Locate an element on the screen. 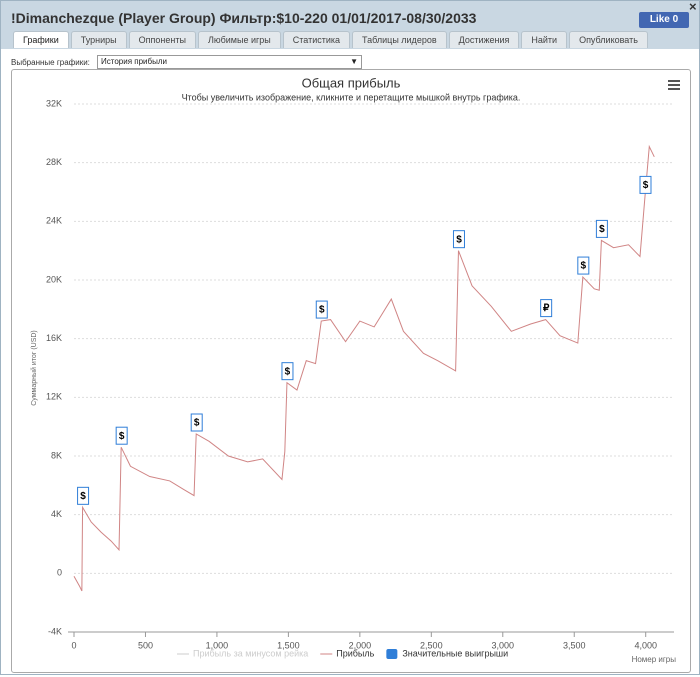 The height and width of the screenshot is (677, 700). y-tick-label: 12K is located at coordinates (54, 397).